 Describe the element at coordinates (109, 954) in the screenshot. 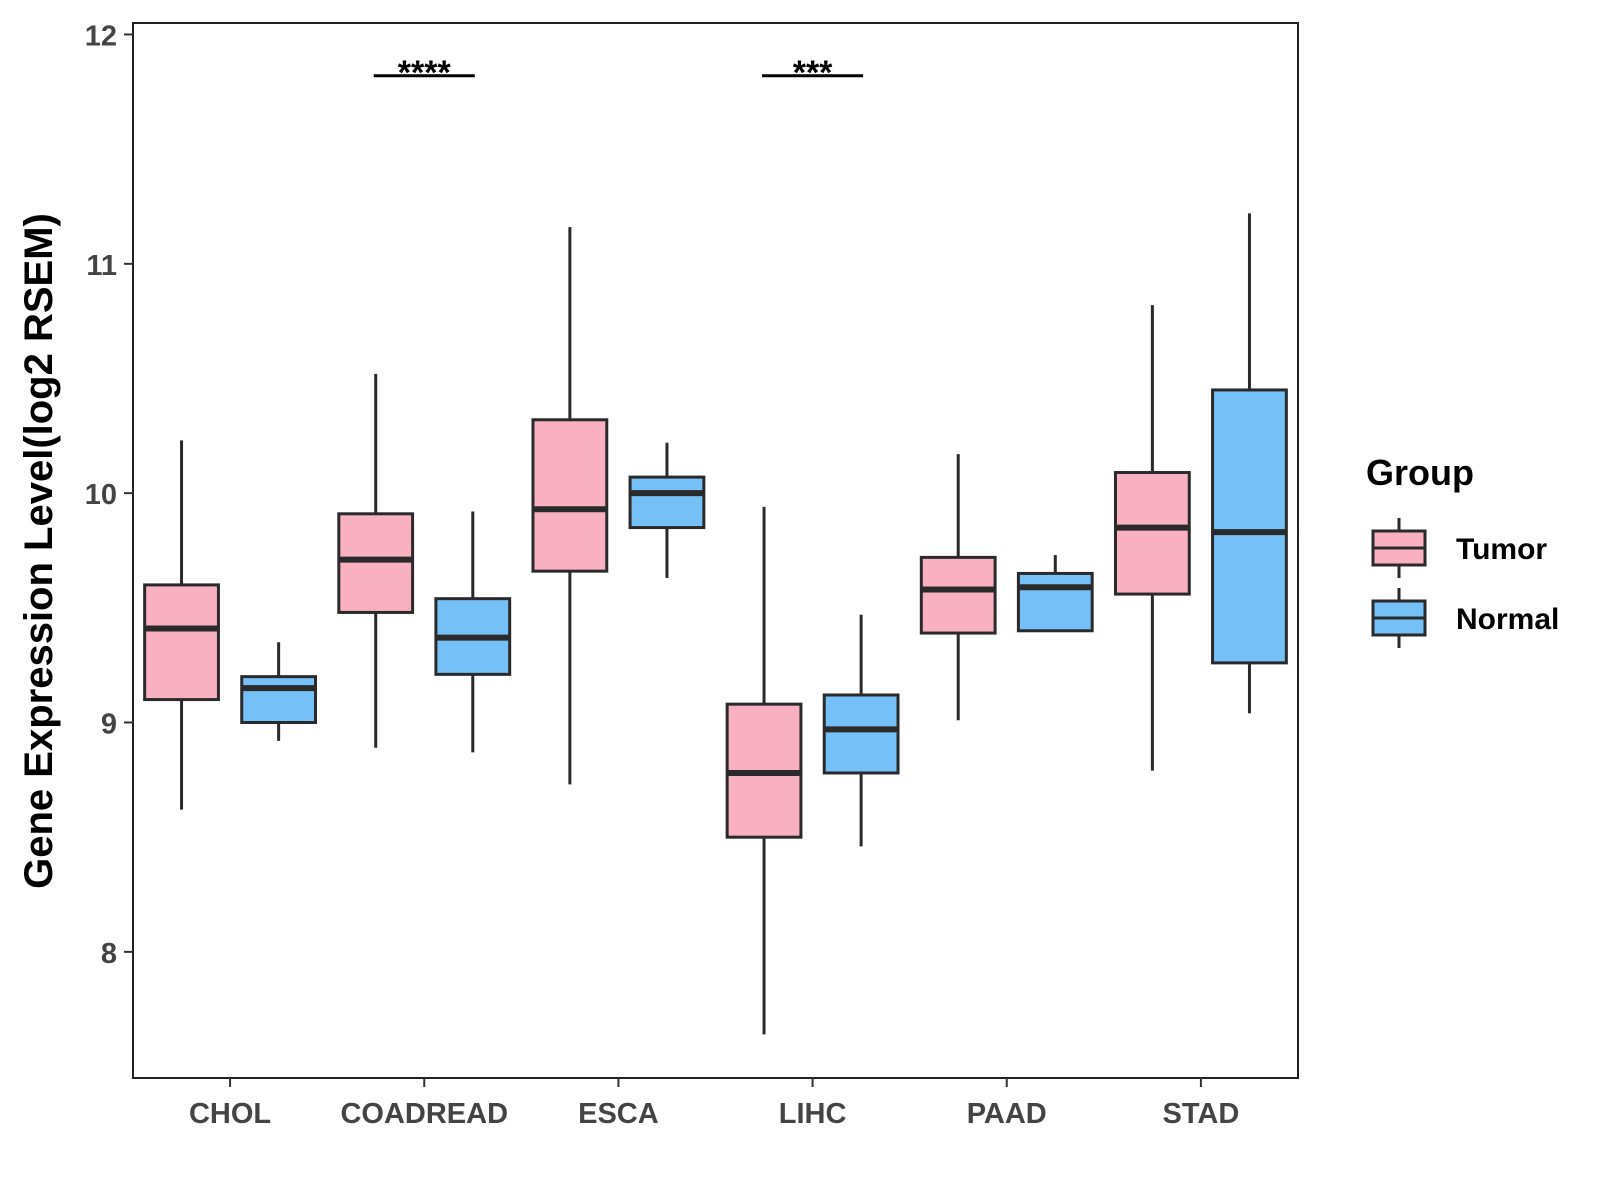

I see `y-tick-label: 8` at that location.